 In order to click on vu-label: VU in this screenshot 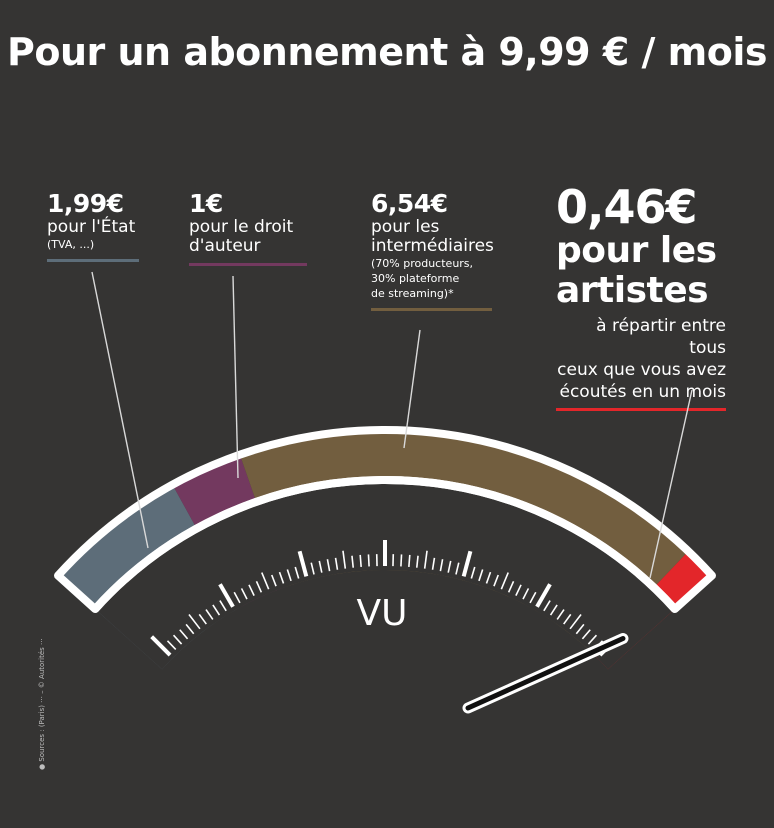, I will do `click(382, 613)`.